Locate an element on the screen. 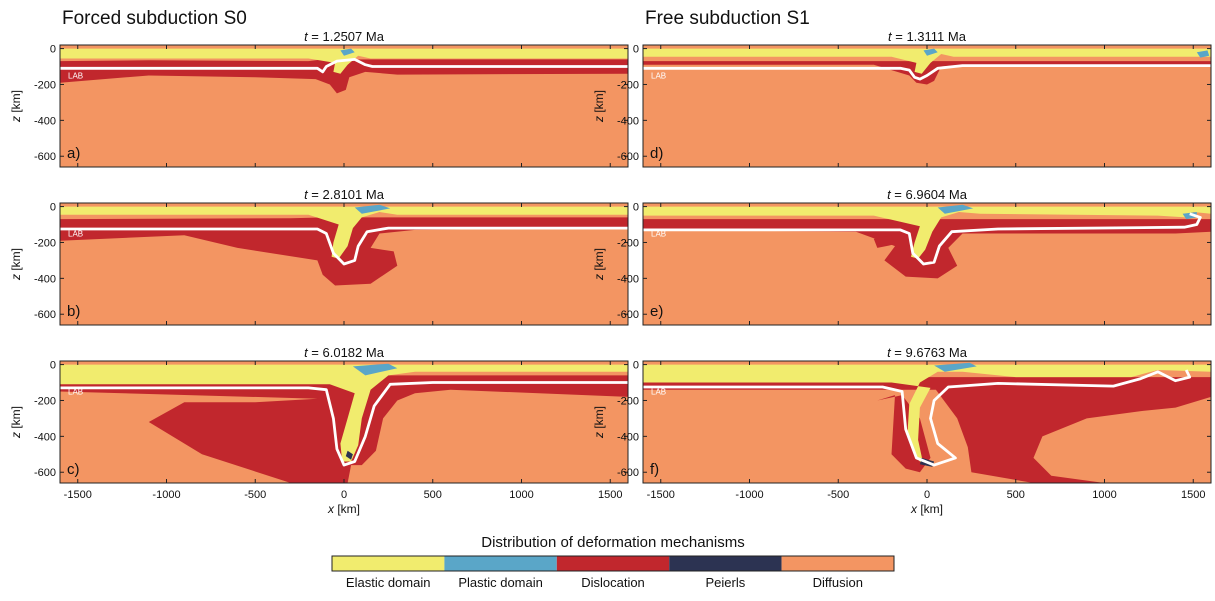 Image resolution: width=1215 pixels, height=601 pixels. panel-label: c) is located at coordinates (73, 469).